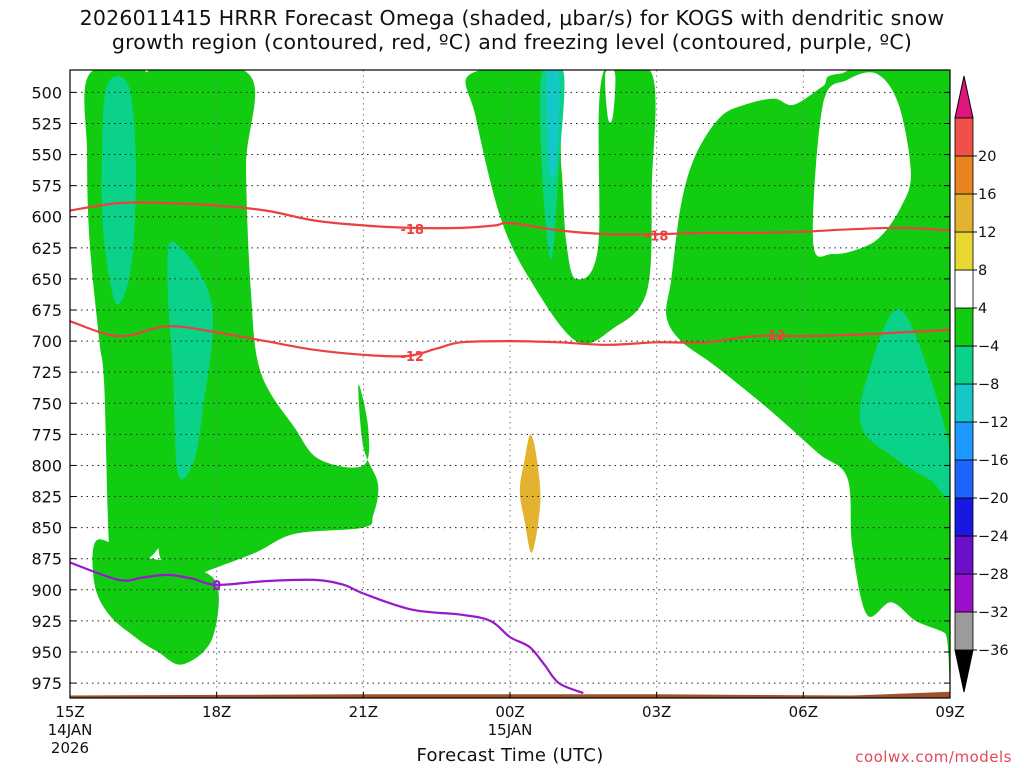 The height and width of the screenshot is (768, 1024). Describe the element at coordinates (993, 499) in the screenshot. I see `colorbar-tick-label: −20` at that location.